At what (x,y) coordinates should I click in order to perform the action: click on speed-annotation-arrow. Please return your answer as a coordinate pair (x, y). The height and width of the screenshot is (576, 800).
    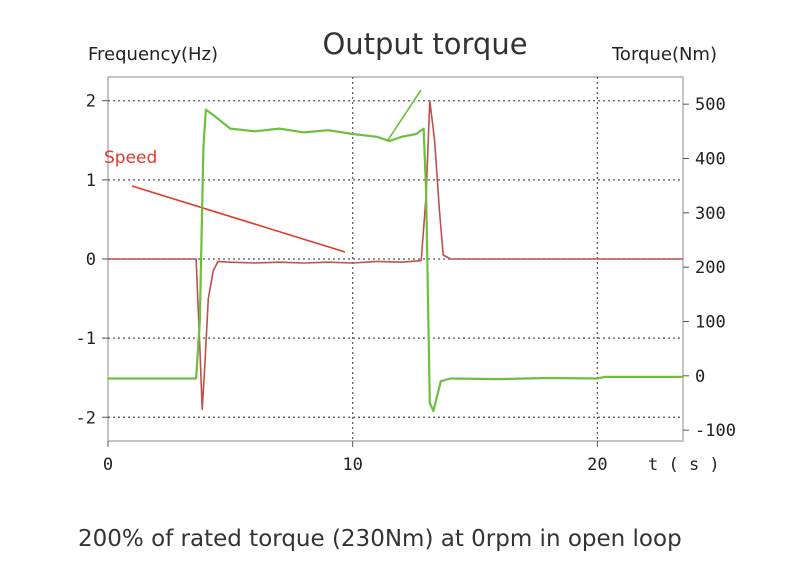
    Looking at the image, I should click on (238, 219).